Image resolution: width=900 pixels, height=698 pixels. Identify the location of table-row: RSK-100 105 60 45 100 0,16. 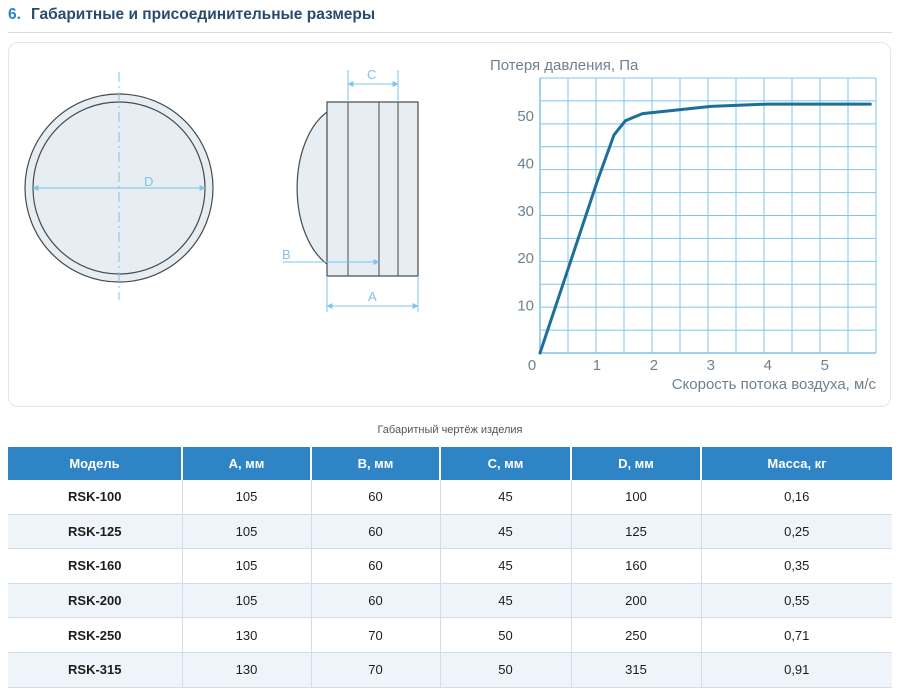
(450, 497).